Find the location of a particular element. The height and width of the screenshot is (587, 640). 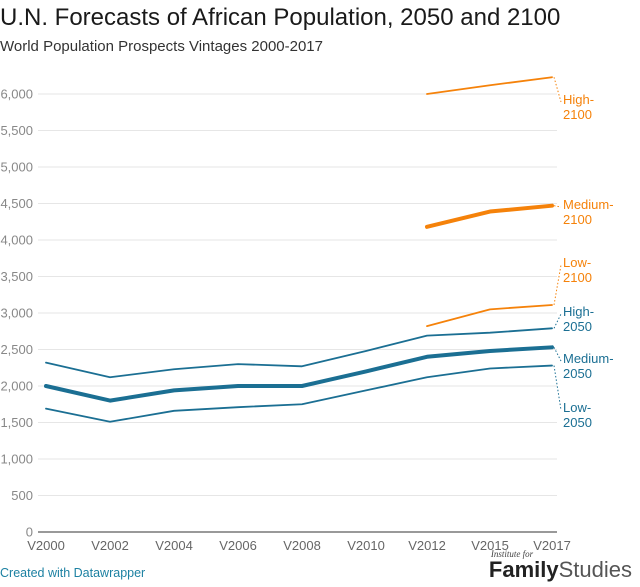

label-connector-low-2050 is located at coordinates (557, 388).